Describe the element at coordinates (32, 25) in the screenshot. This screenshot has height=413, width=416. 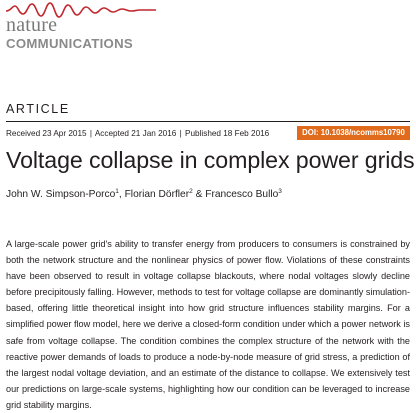
I see `brand-nature: nature` at that location.